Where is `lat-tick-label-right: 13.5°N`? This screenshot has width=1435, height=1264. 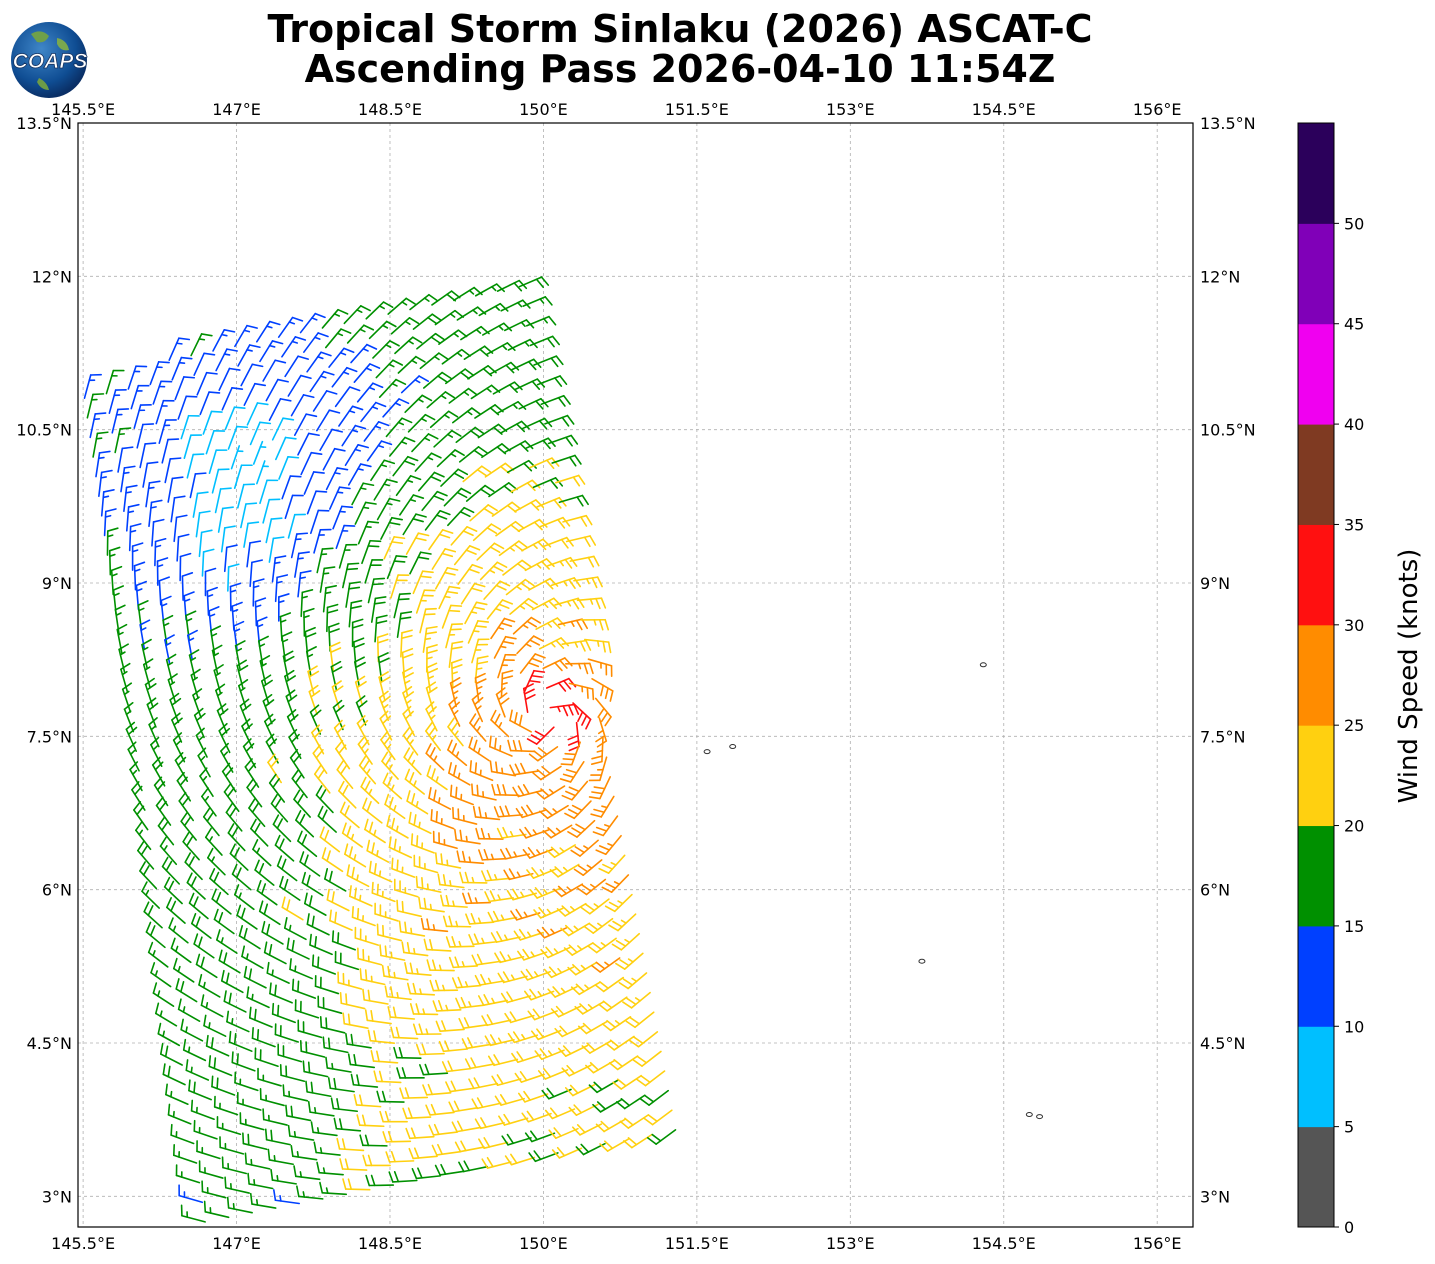
lat-tick-label-right: 13.5°N is located at coordinates (1228, 123).